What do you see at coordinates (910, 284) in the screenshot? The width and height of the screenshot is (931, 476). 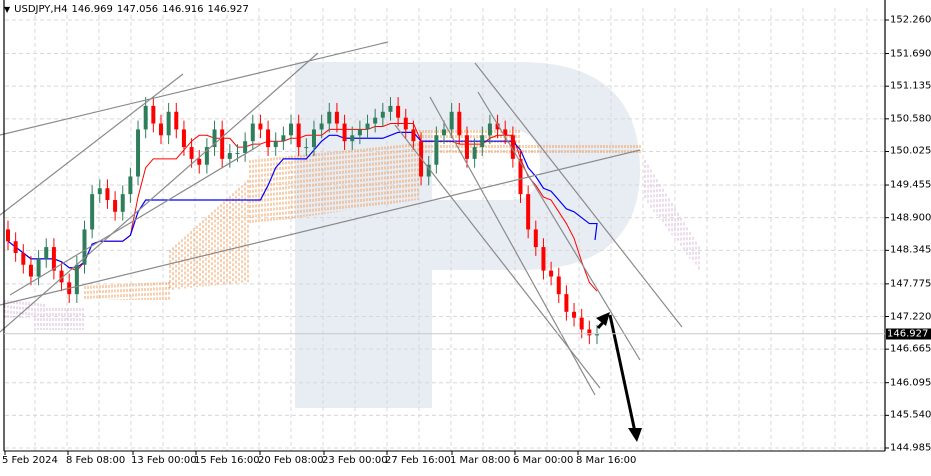 I see `price-tick-label: 147.775` at bounding box center [910, 284].